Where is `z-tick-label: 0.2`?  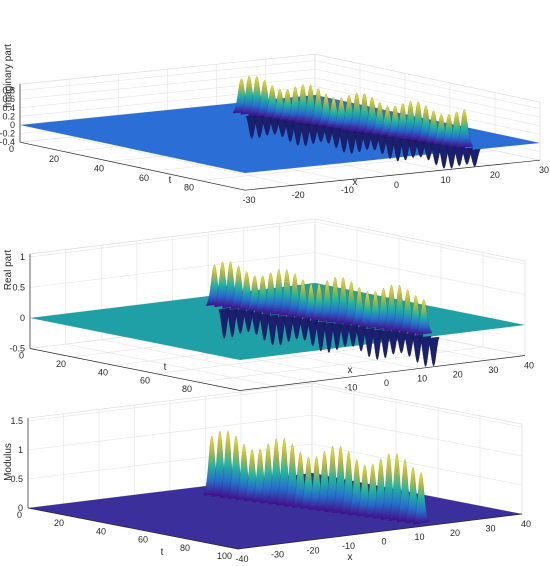
z-tick-label: 0.2 is located at coordinates (8, 116).